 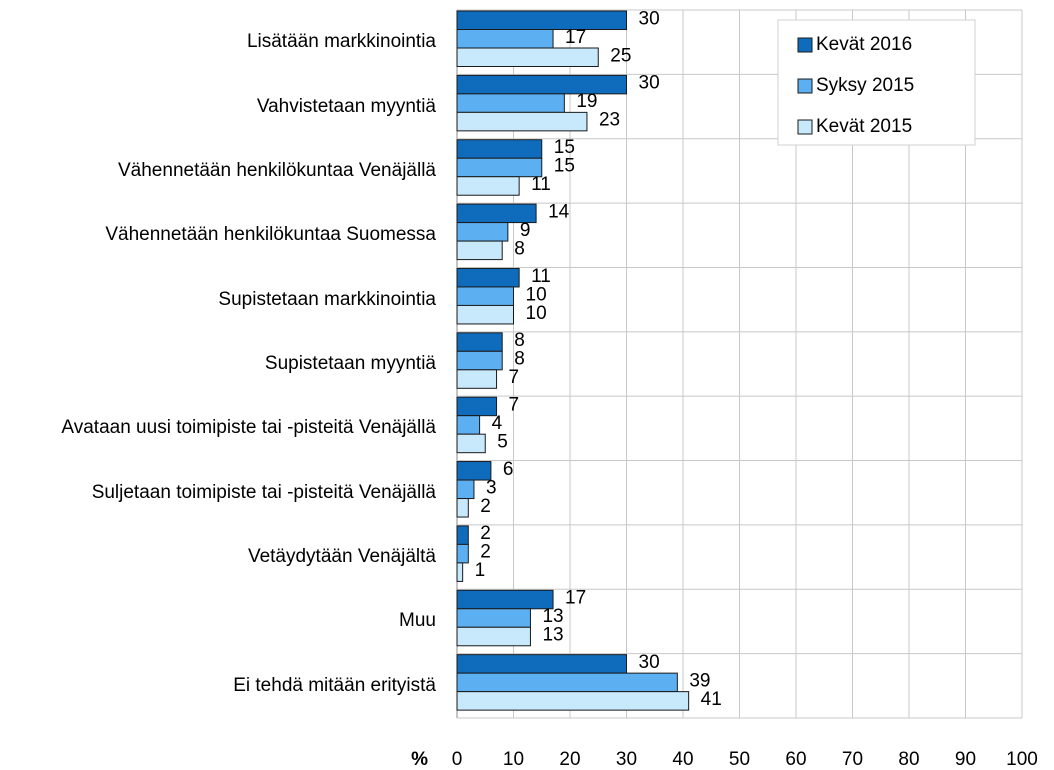 What do you see at coordinates (865, 85) in the screenshot?
I see `legend-label: Syksy 2015` at bounding box center [865, 85].